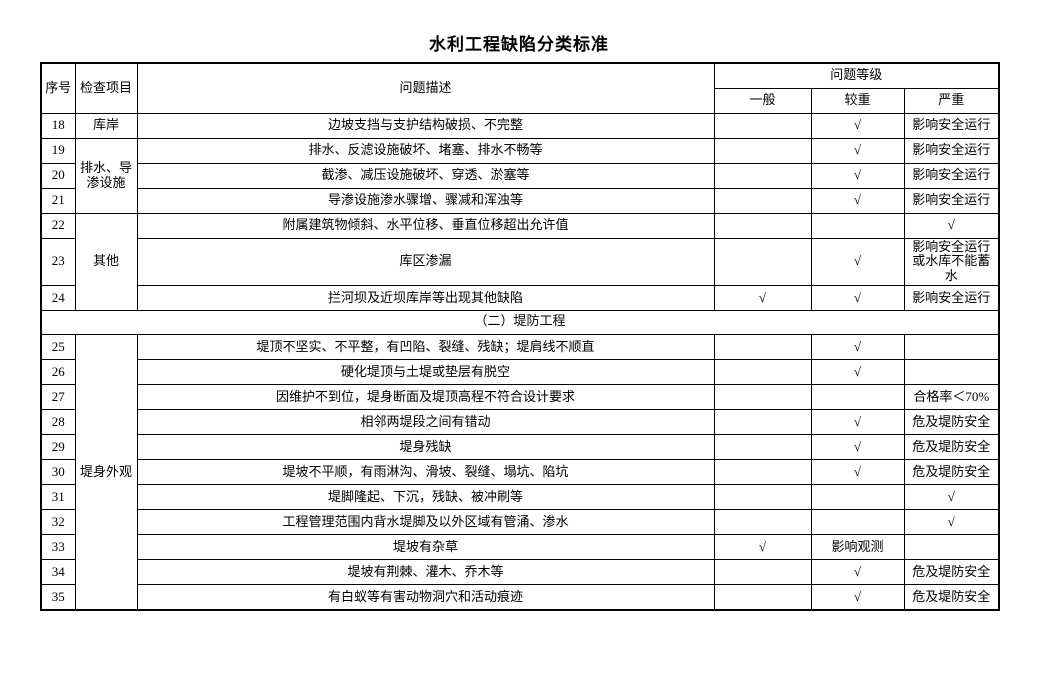 This screenshot has height=686, width=1040. Describe the element at coordinates (58, 422) in the screenshot. I see `seq-cell: 28` at that location.